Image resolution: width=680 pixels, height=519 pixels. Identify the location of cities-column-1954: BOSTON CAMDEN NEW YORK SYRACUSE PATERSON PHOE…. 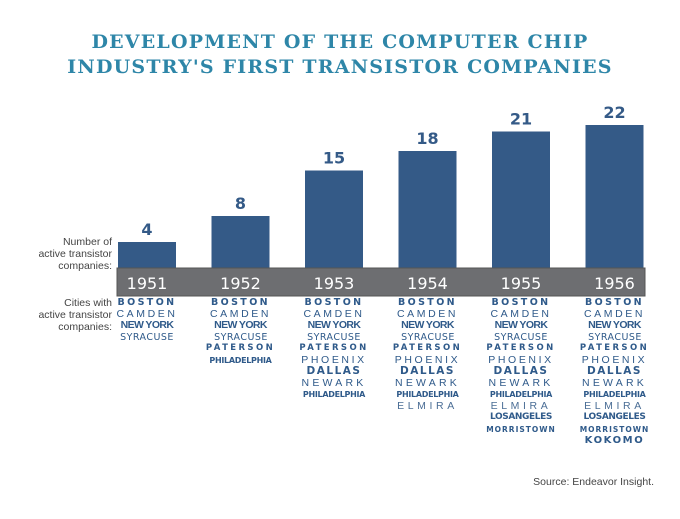
(428, 354).